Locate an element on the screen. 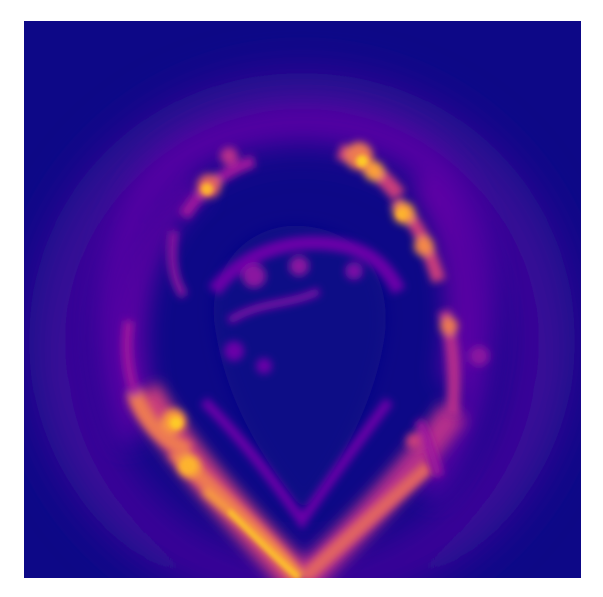 This screenshot has width=603, height=597. inner-v-edge is located at coordinates (297, 463).